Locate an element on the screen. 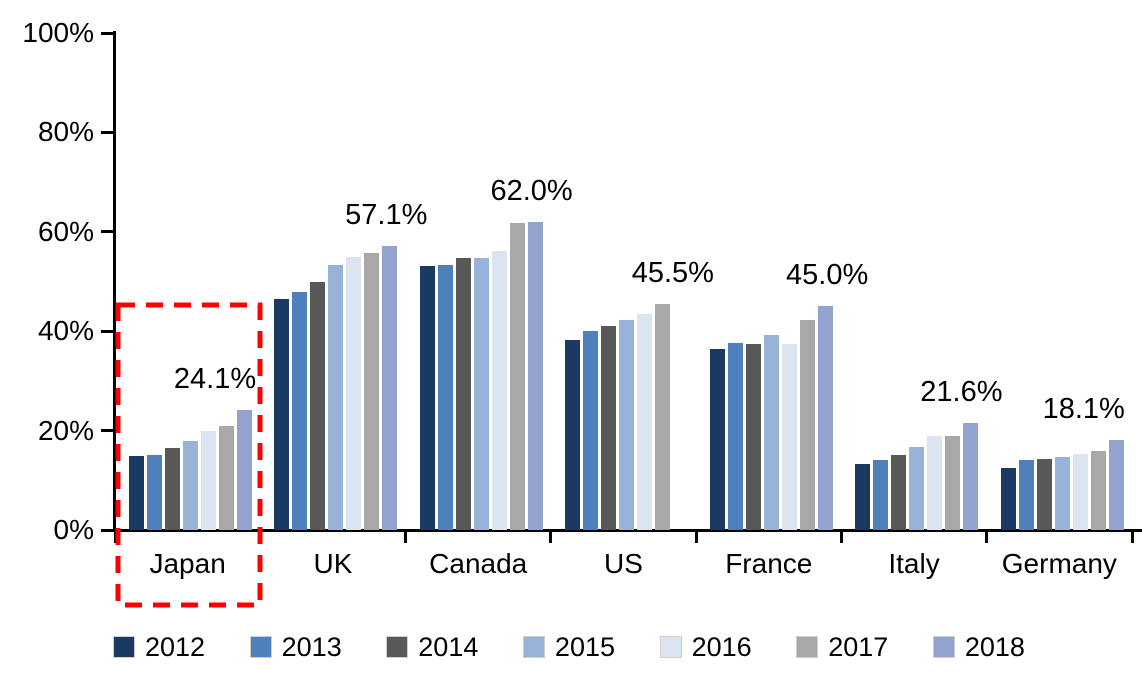 This screenshot has width=1142, height=683. y-tick-label: 0% is located at coordinates (73, 529).